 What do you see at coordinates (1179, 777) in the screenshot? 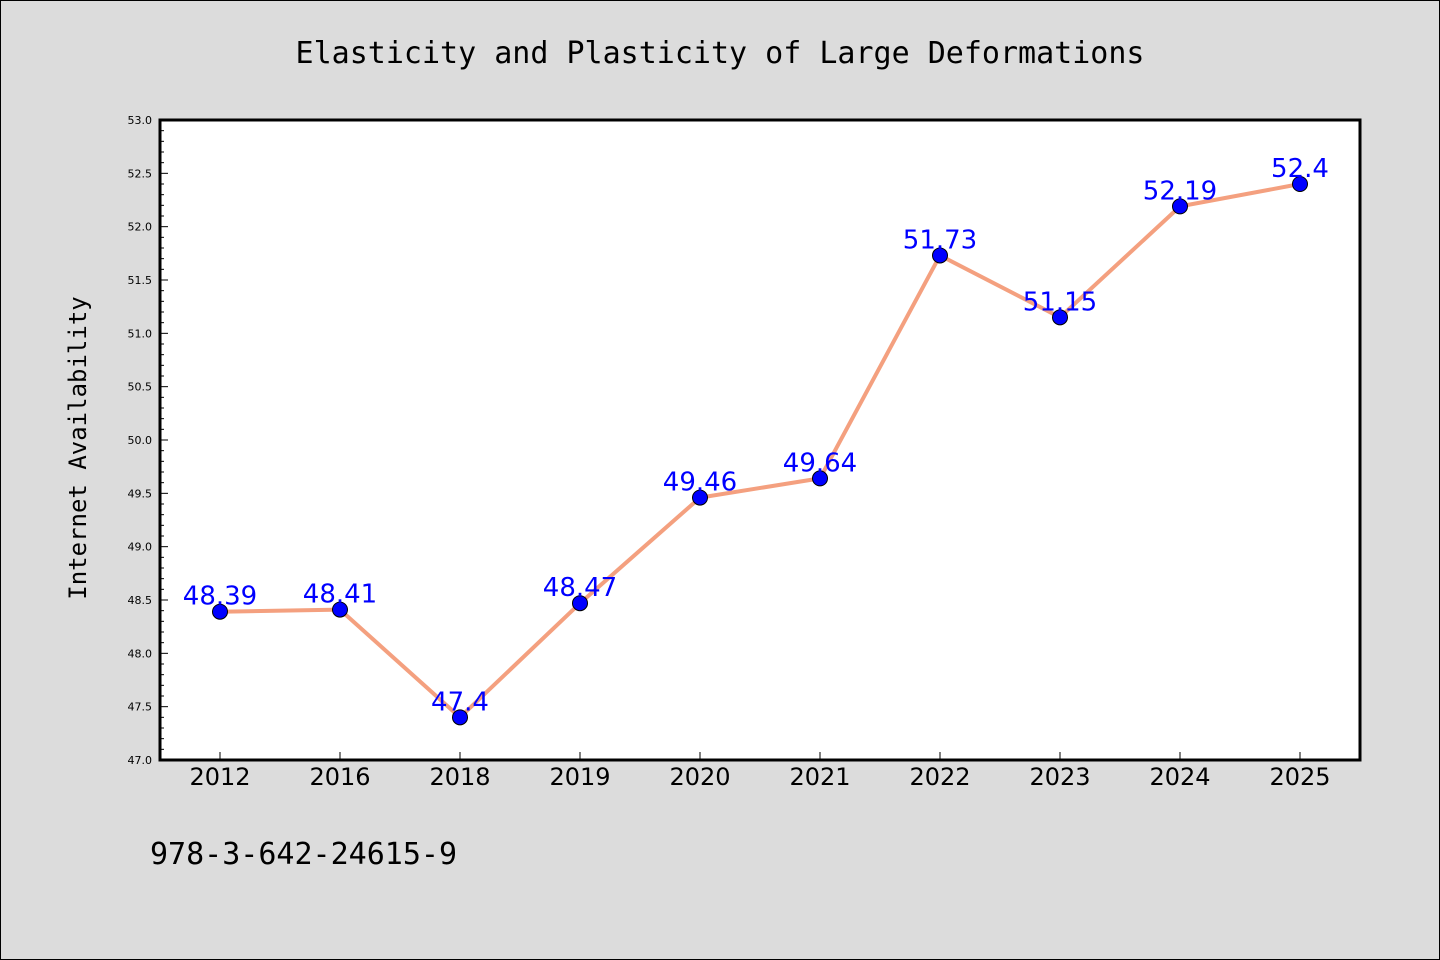
I see `x-tick-label: 2024` at bounding box center [1179, 777].